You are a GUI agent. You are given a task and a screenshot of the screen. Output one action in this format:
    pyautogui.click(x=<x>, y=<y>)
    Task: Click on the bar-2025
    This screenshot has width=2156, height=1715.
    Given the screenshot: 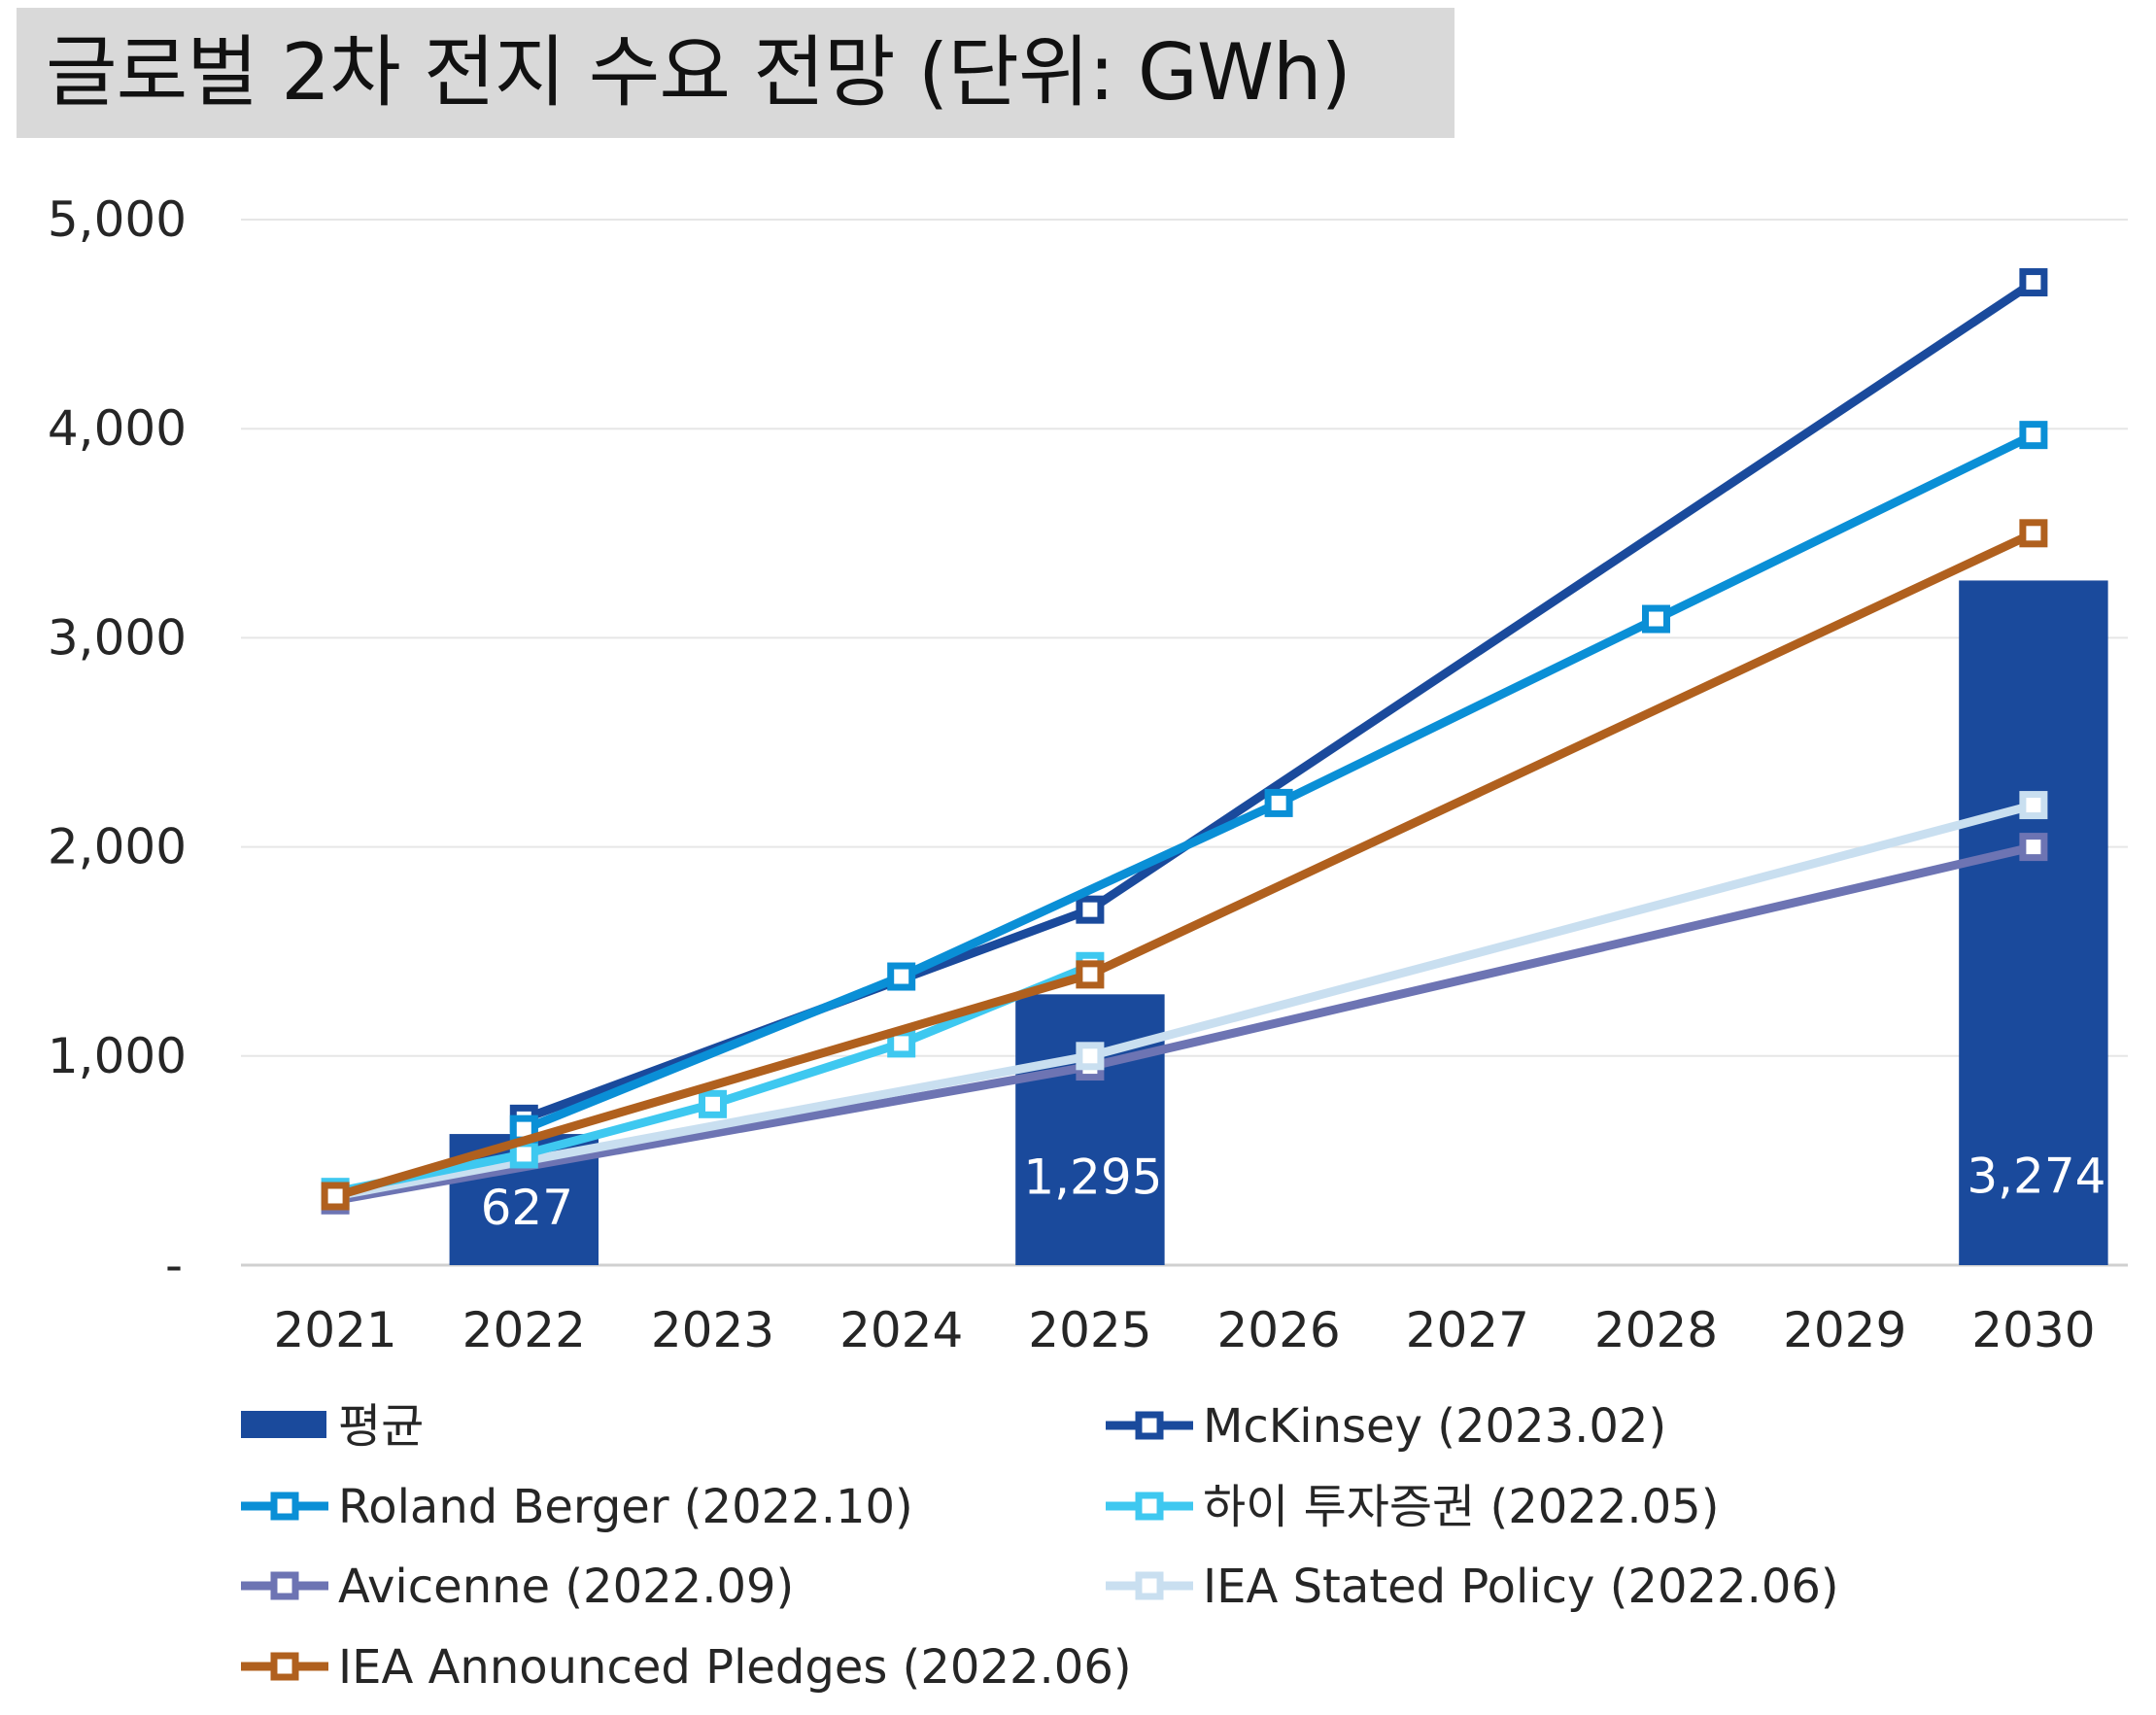 What is the action you would take?
    pyautogui.click(x=1090, y=1130)
    